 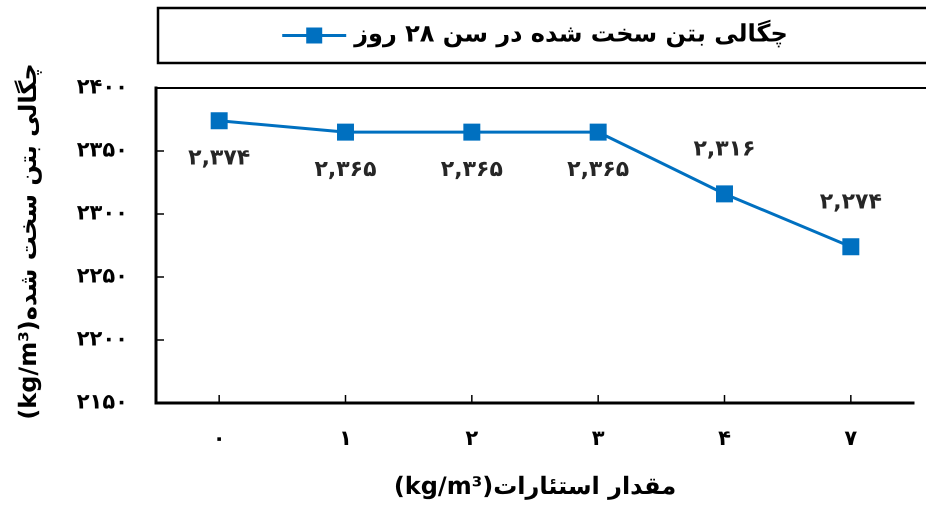 What do you see at coordinates (28, 241) in the screenshot?
I see `y-axis-title: چگالی بتن سخت شده(kg/m³)` at bounding box center [28, 241].